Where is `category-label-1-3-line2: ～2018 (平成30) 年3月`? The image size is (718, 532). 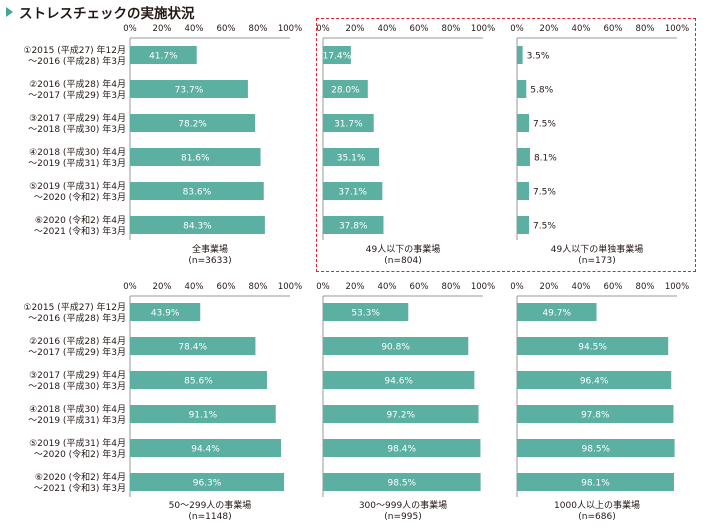 category-label-1-3-line2: ～2018 (平成30) 年3月 is located at coordinates (77, 129).